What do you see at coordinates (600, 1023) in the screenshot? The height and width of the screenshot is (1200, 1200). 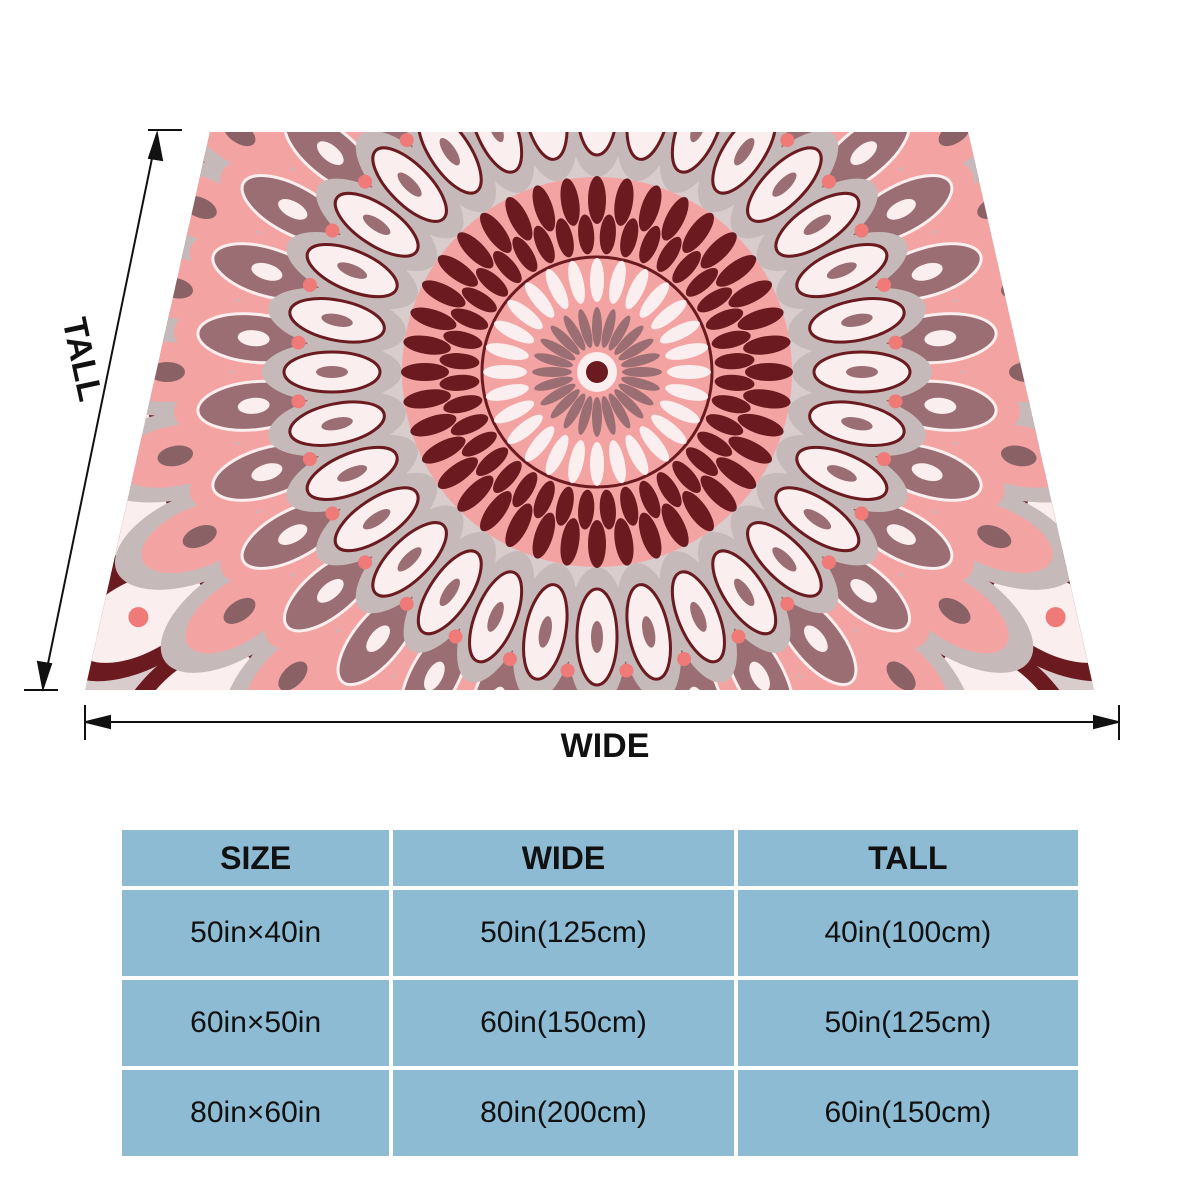 I see `table-row: 60in×50in 60in(150cm) 50in(125cm)` at bounding box center [600, 1023].